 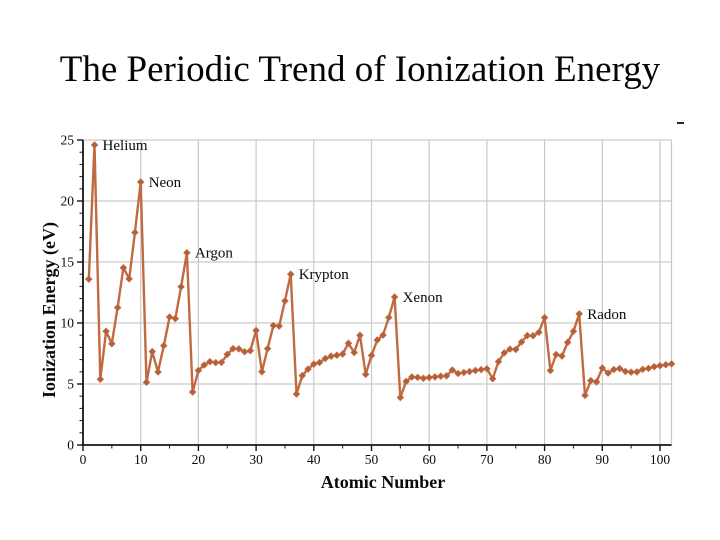 What do you see at coordinates (314, 459) in the screenshot?
I see `x-tick-label: 40` at bounding box center [314, 459].